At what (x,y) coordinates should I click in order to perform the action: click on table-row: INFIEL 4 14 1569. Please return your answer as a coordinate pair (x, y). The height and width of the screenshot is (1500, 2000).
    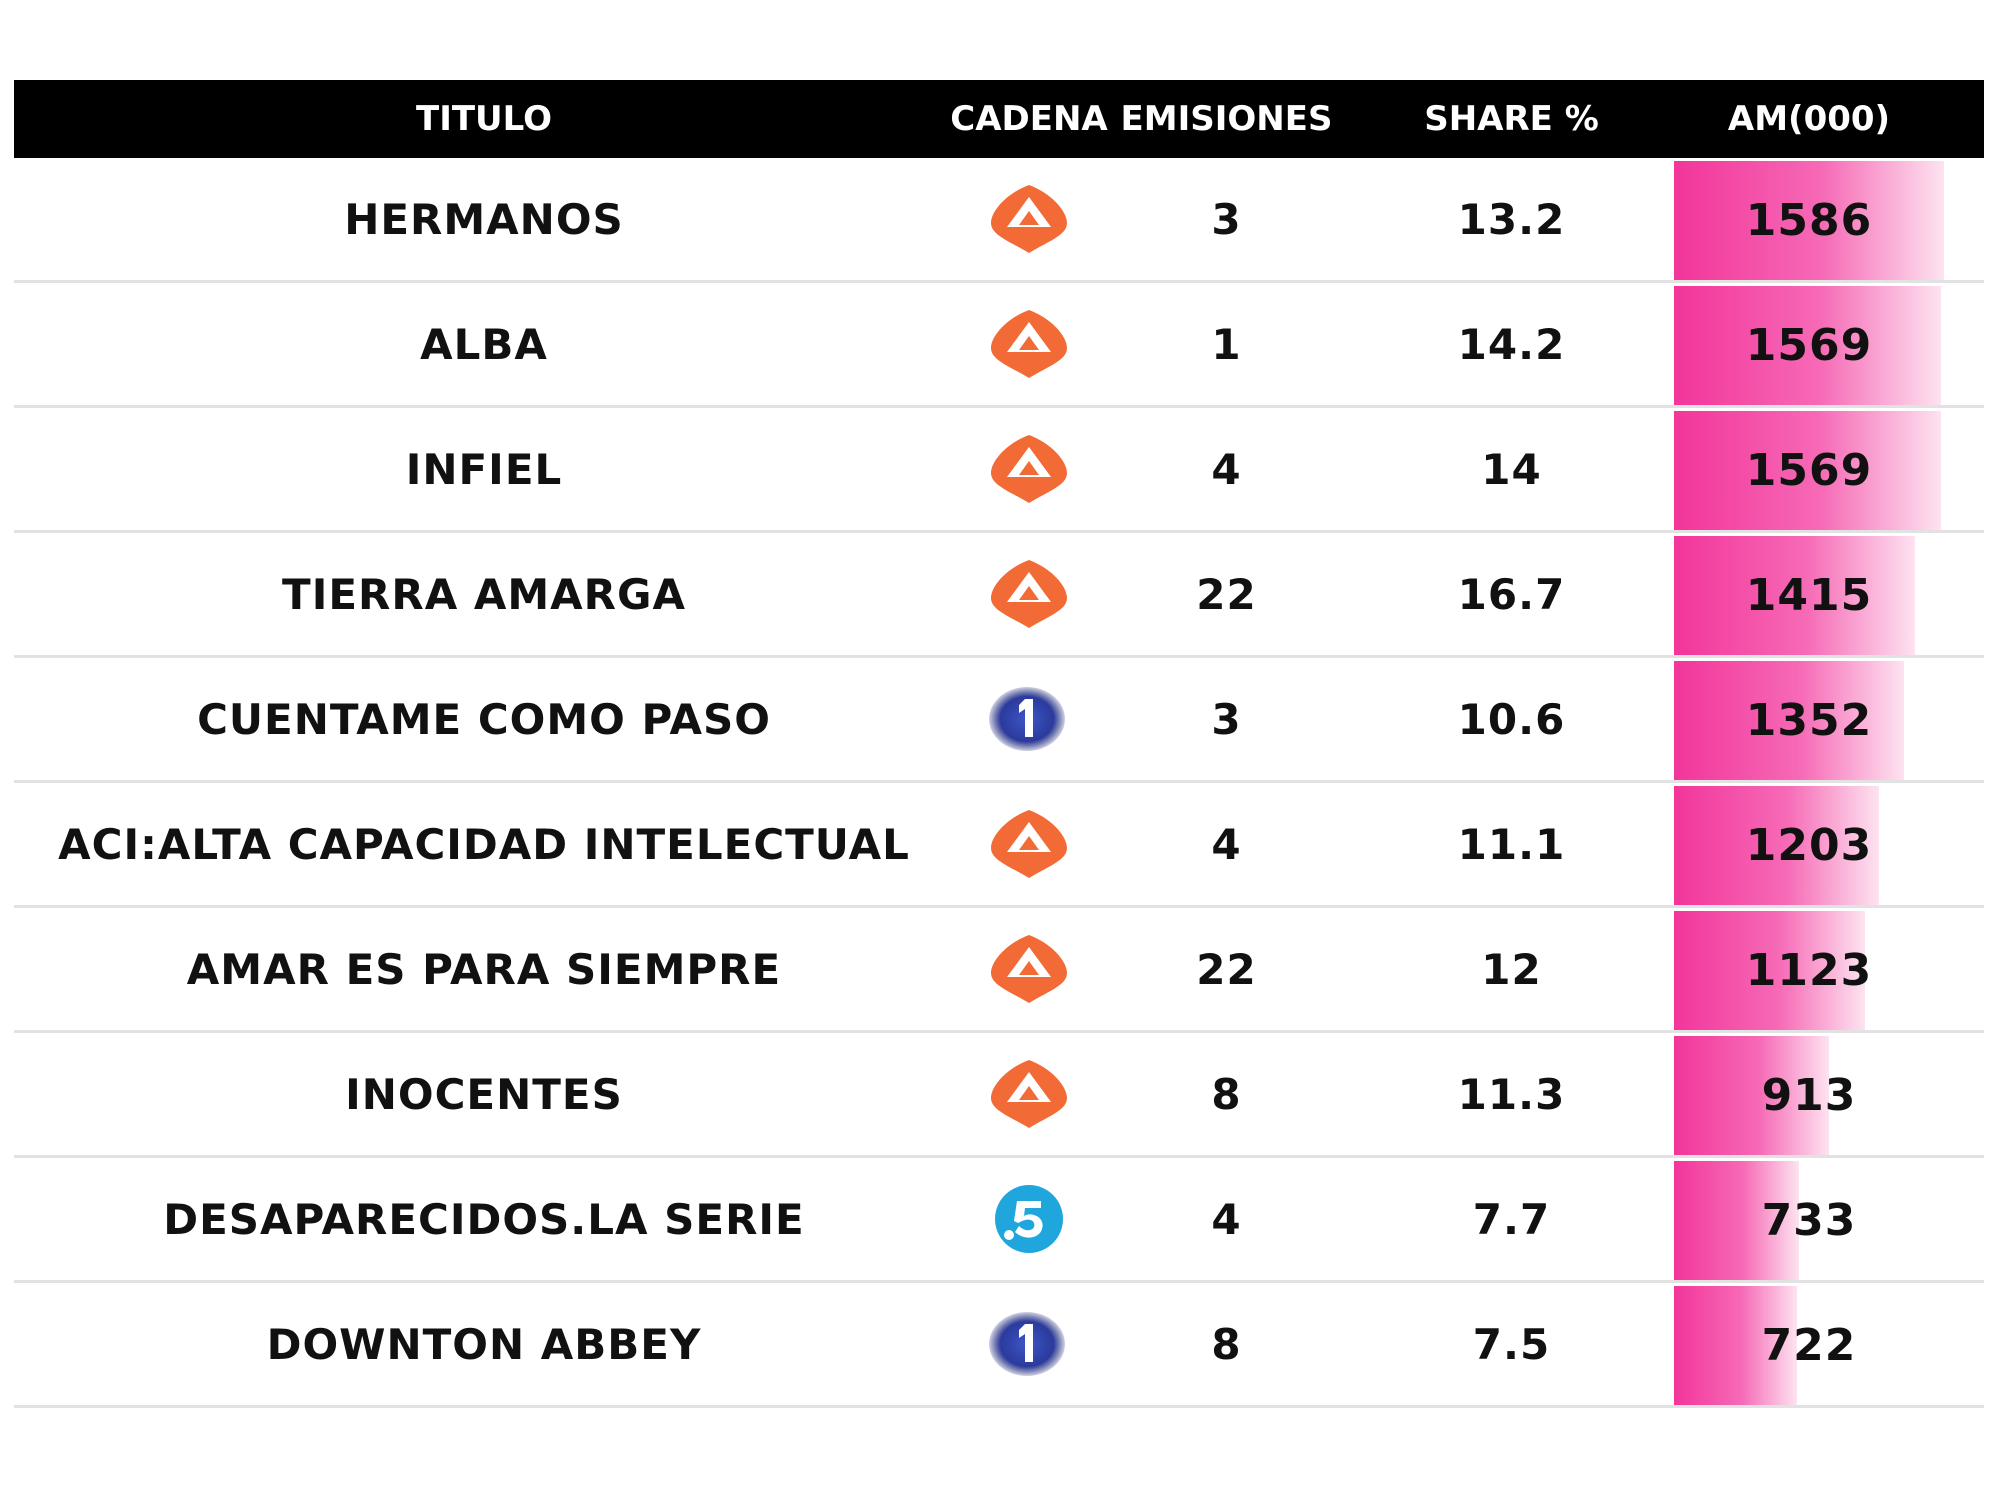
    Looking at the image, I should click on (999, 470).